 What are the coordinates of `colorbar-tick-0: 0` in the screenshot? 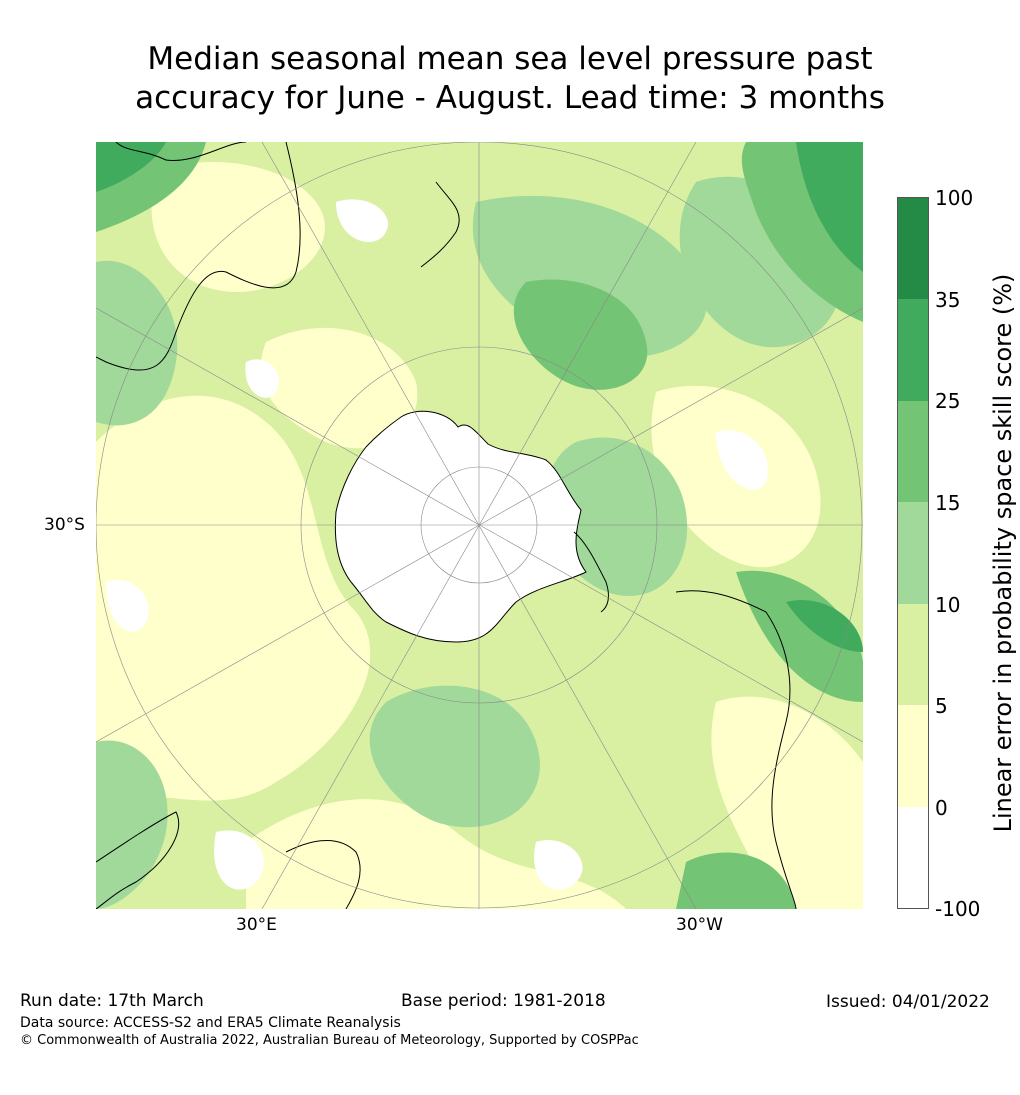 It's located at (941, 808).